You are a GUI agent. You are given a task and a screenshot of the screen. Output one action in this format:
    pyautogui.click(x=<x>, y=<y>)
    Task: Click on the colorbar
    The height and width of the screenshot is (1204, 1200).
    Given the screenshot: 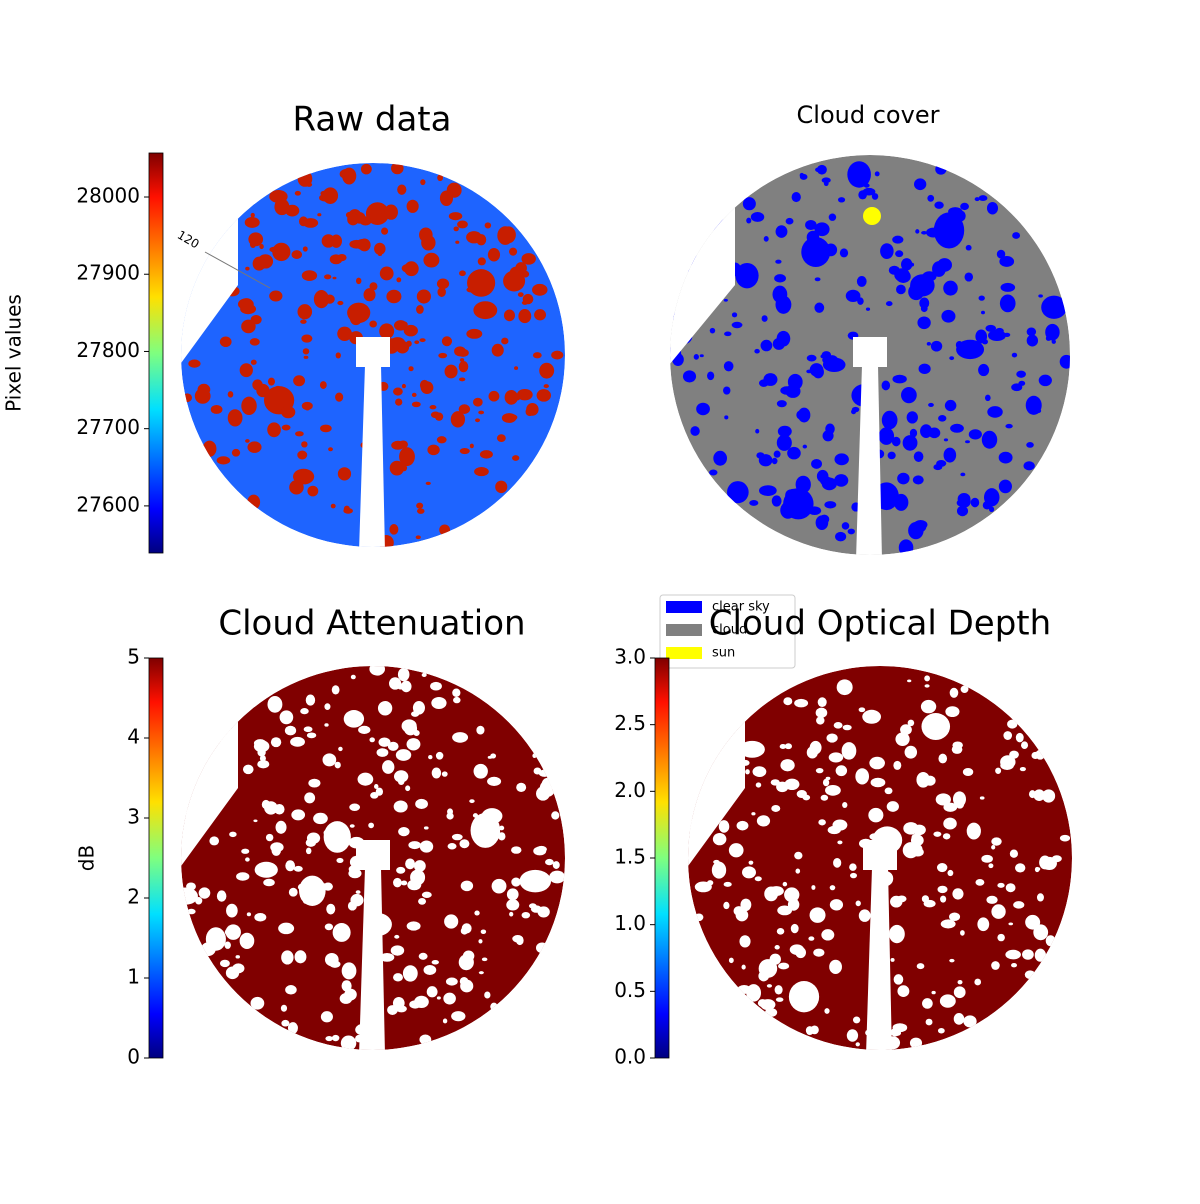 What is the action you would take?
    pyautogui.click(x=156, y=858)
    